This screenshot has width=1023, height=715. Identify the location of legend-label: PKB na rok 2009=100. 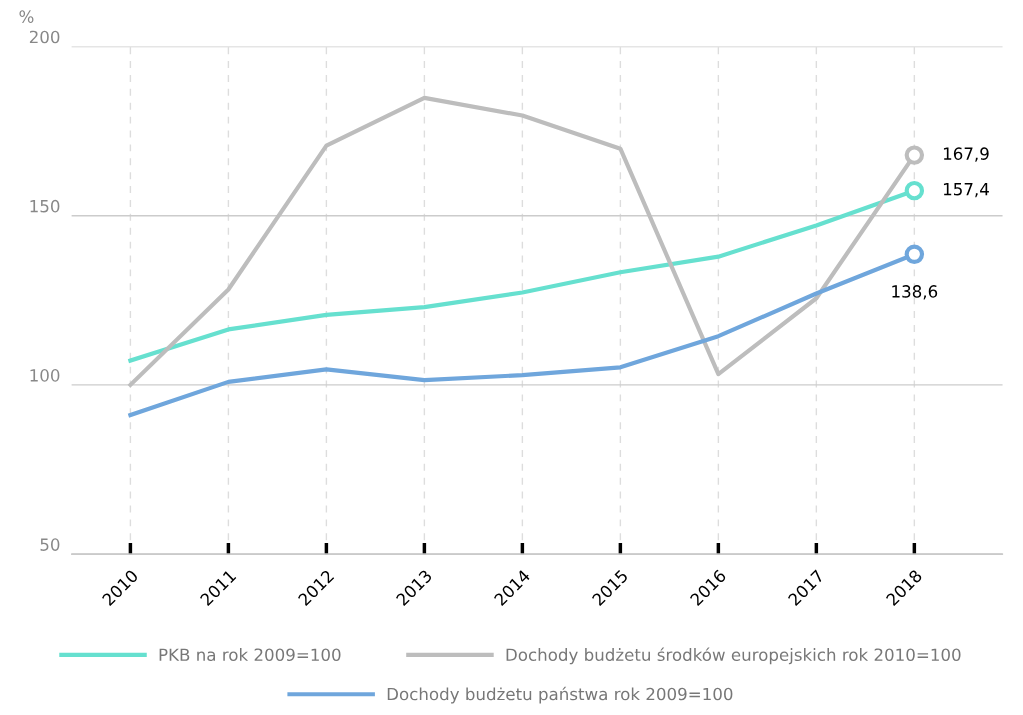
(250, 655).